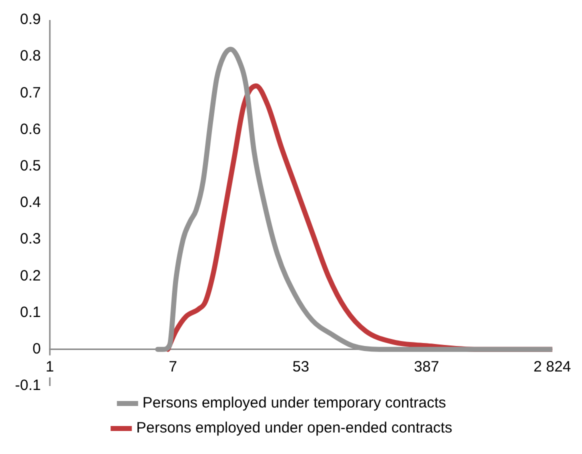 Image resolution: width=582 pixels, height=454 pixels. I want to click on x-tick-label: 2 824, so click(552, 367).